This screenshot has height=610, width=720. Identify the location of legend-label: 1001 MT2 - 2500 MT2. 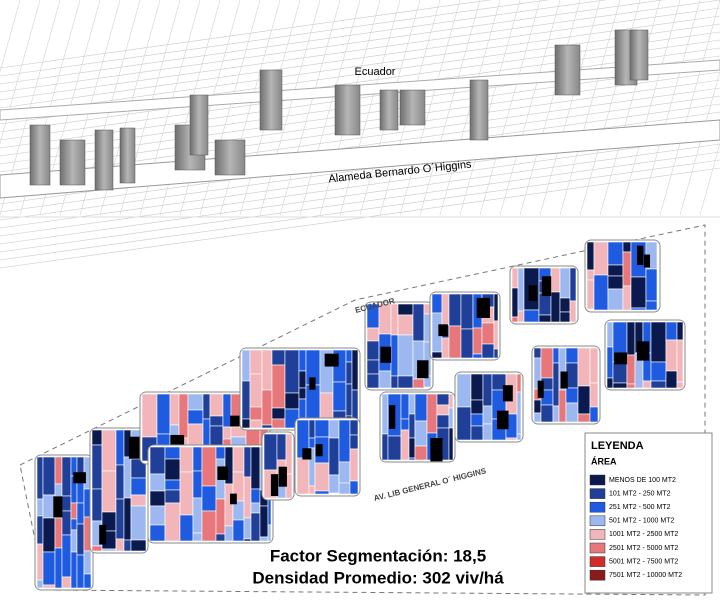
(643, 534).